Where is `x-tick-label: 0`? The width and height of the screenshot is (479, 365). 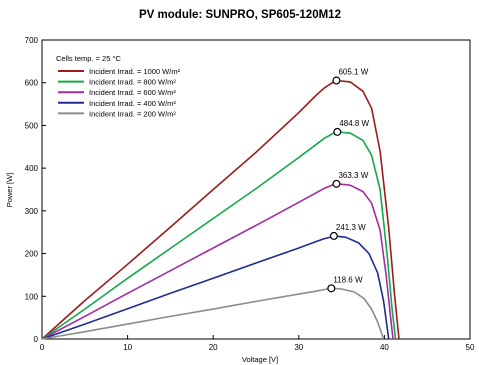
x-tick-label: 0 is located at coordinates (42, 347).